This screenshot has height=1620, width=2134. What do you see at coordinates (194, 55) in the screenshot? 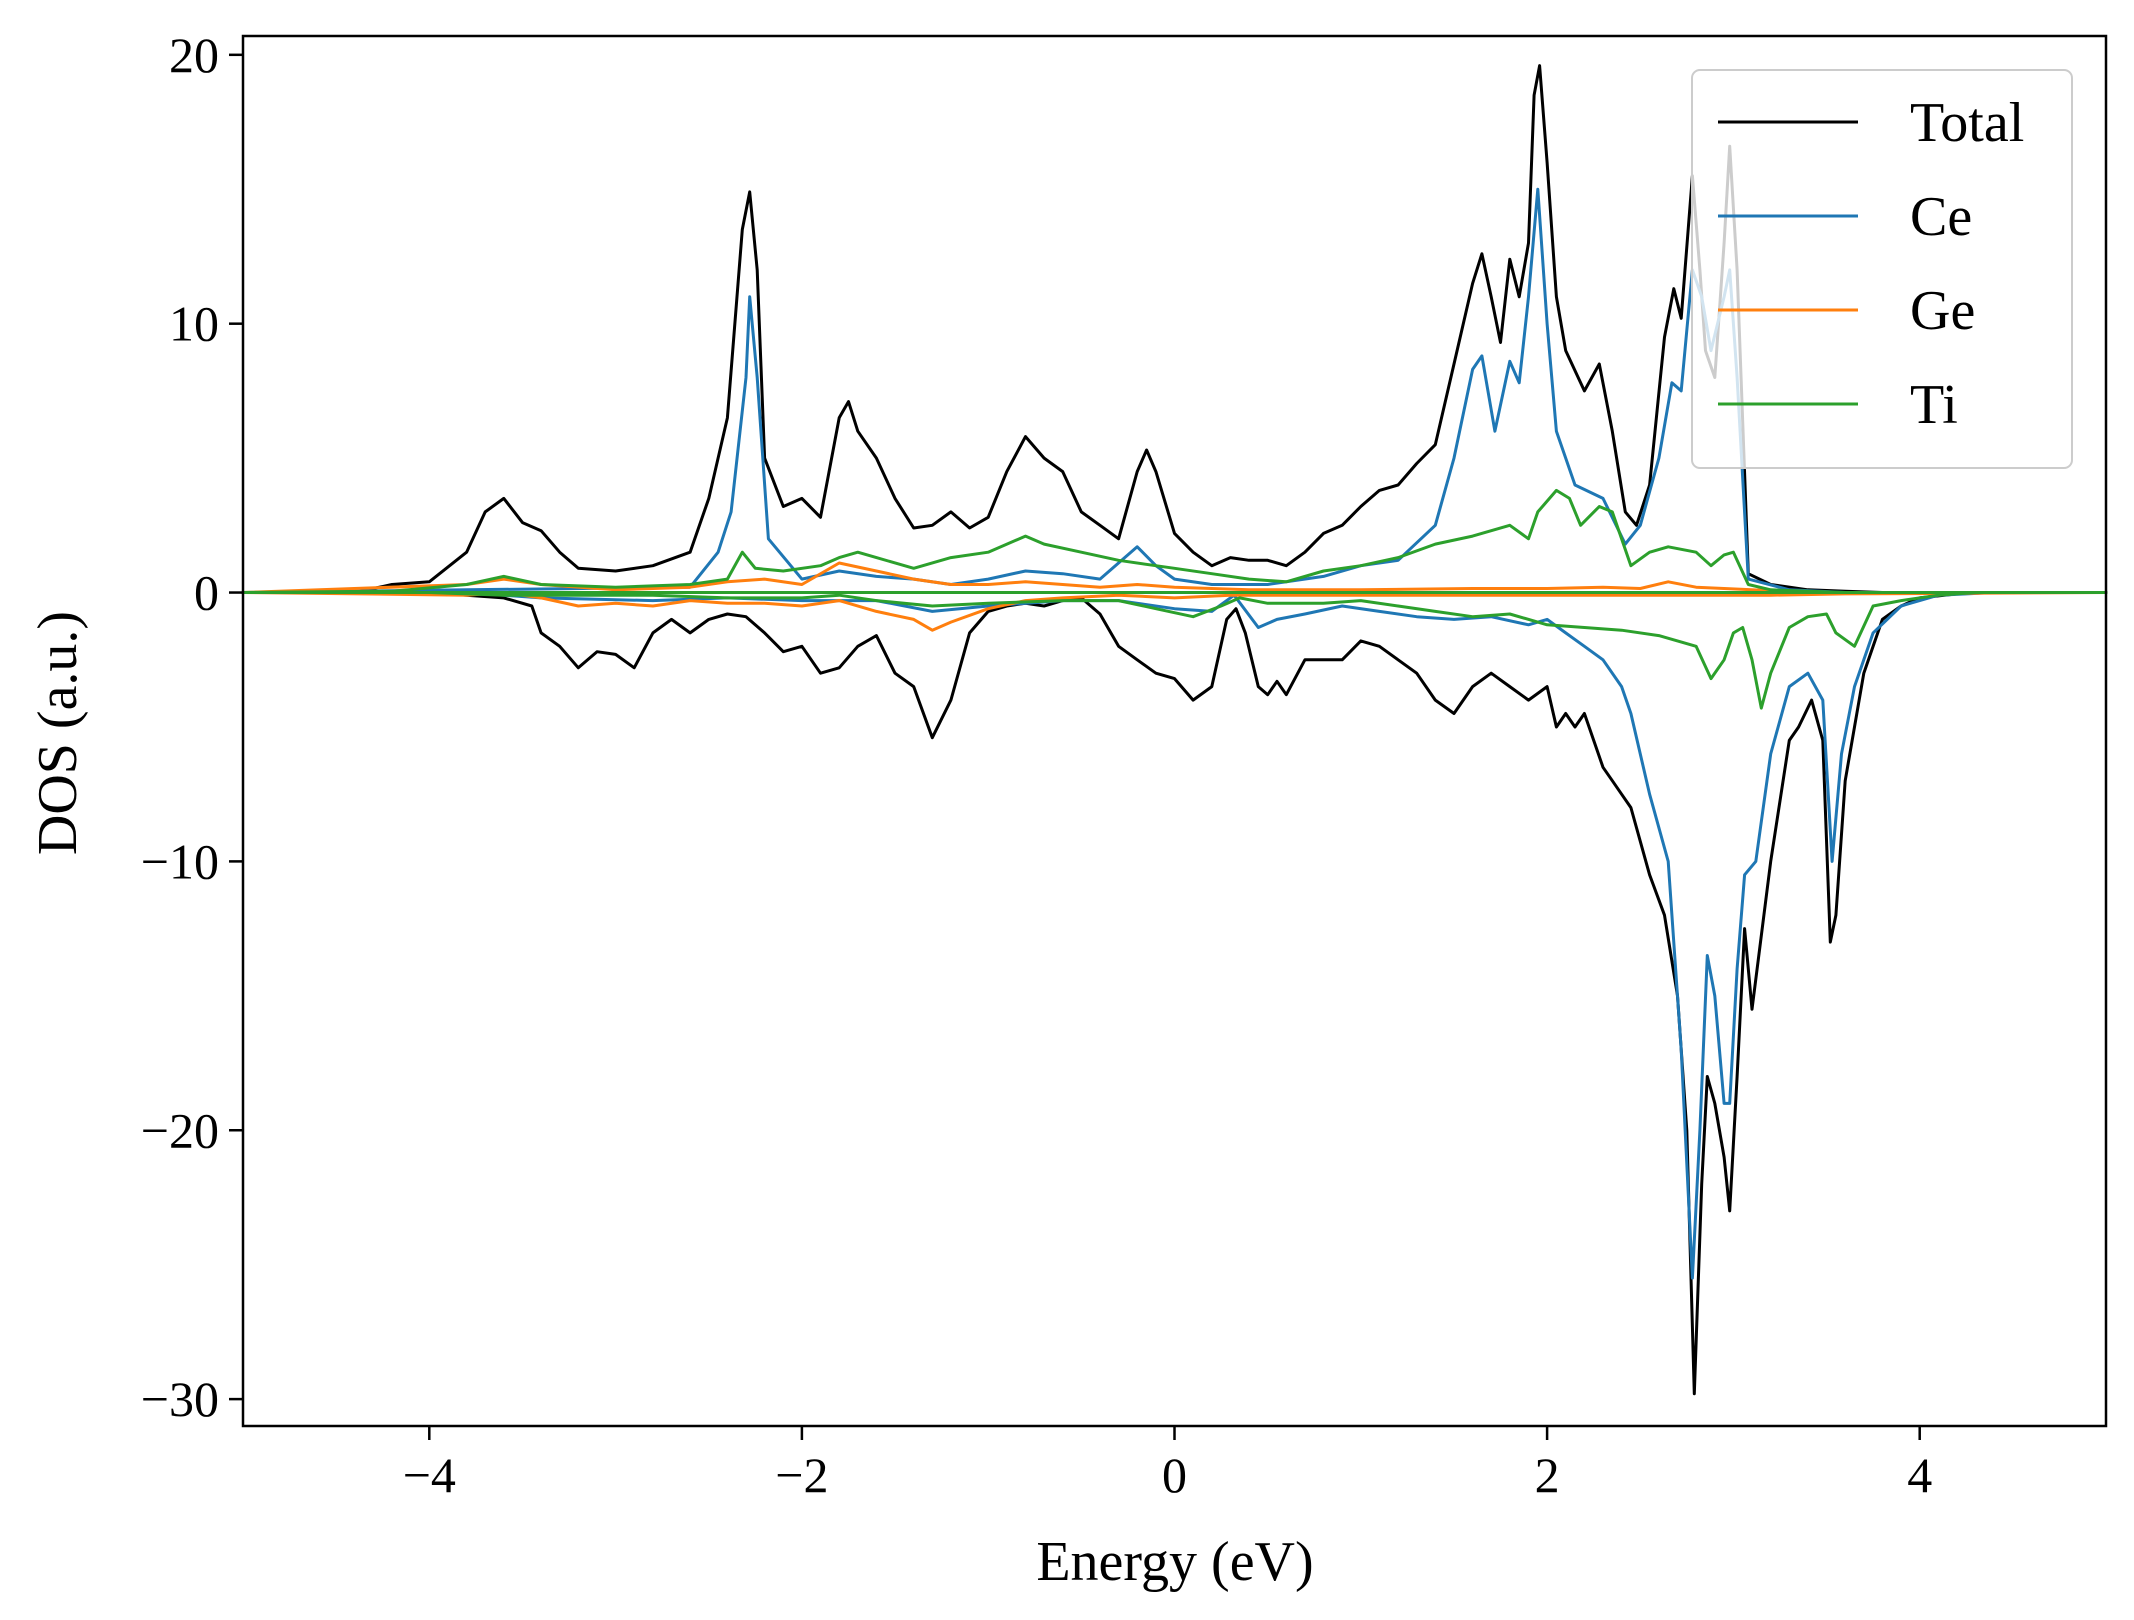
I see `y-tick-label: 20` at bounding box center [194, 55].